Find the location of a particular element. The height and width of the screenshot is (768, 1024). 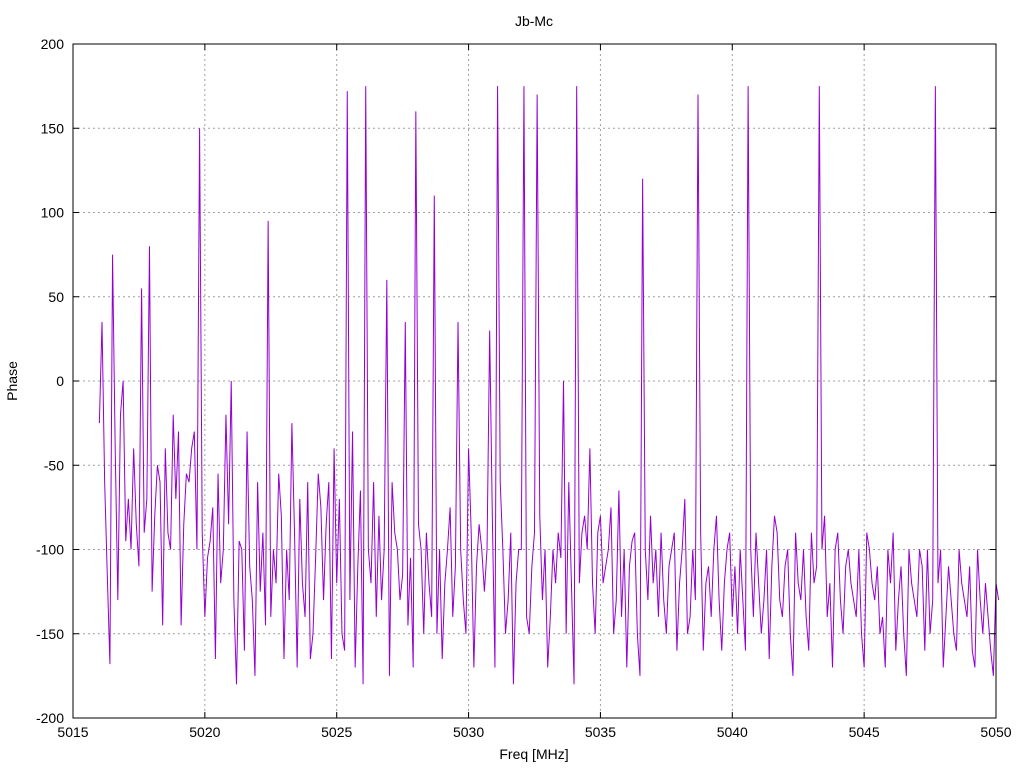

y-tick-label: 50 is located at coordinates (56, 297).